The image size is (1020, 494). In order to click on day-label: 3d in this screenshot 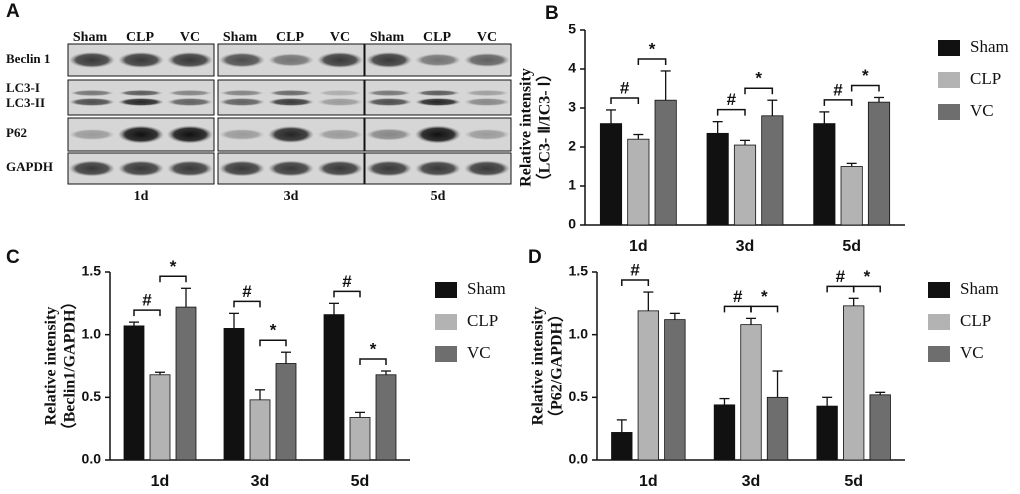, I will do `click(291, 196)`.